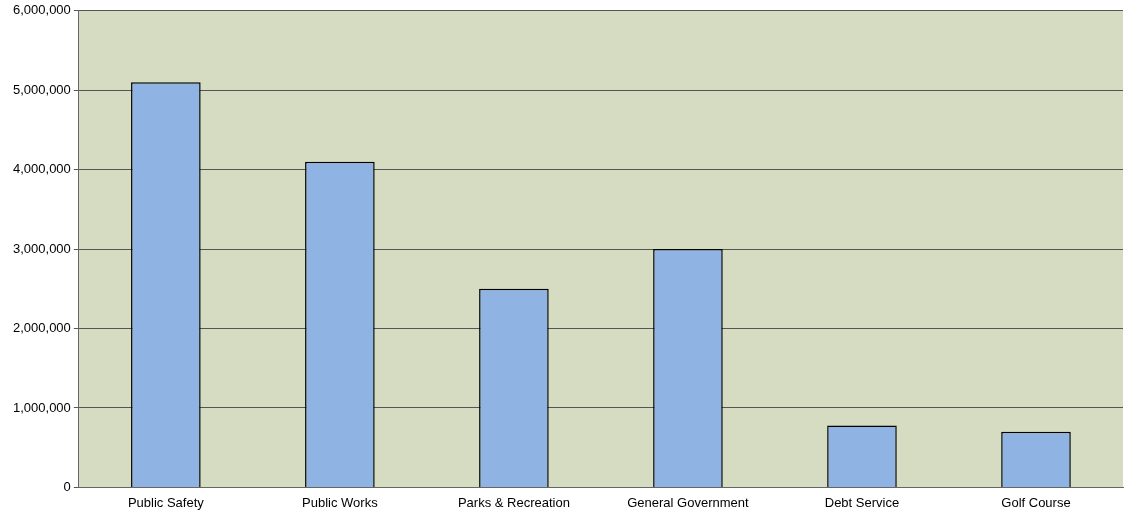 This screenshot has height=518, width=1125. I want to click on y-tick-label: 1,000,000, so click(41, 407).